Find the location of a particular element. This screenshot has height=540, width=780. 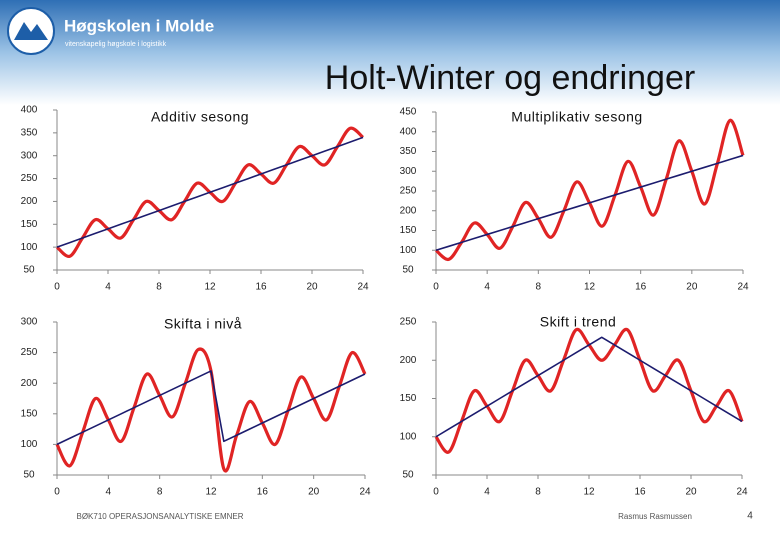

logo-icon is located at coordinates (31, 31).